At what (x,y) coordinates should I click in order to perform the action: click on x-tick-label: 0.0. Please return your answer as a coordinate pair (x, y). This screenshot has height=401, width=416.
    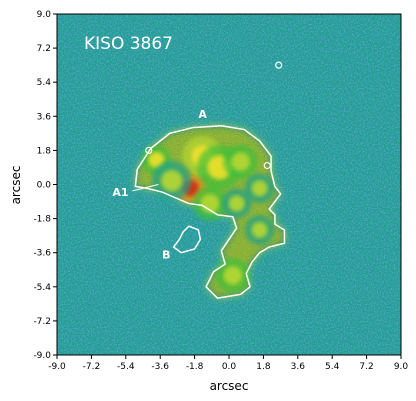
    Looking at the image, I should click on (229, 367).